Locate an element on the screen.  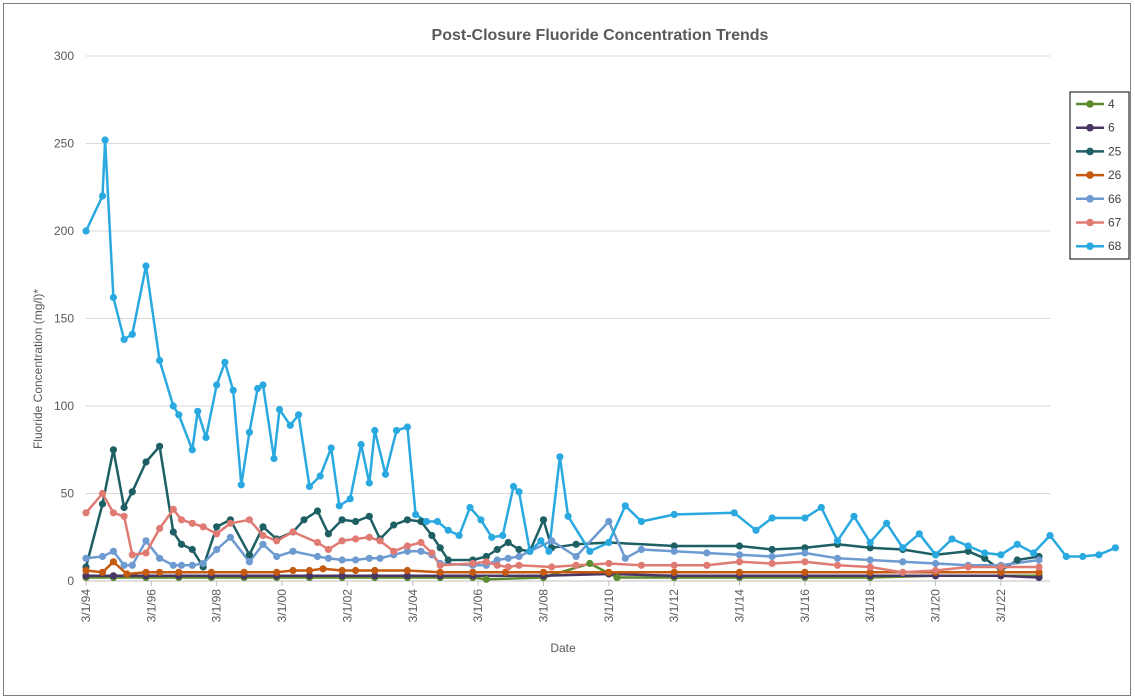
y-tick-label: 100 is located at coordinates (64, 406).